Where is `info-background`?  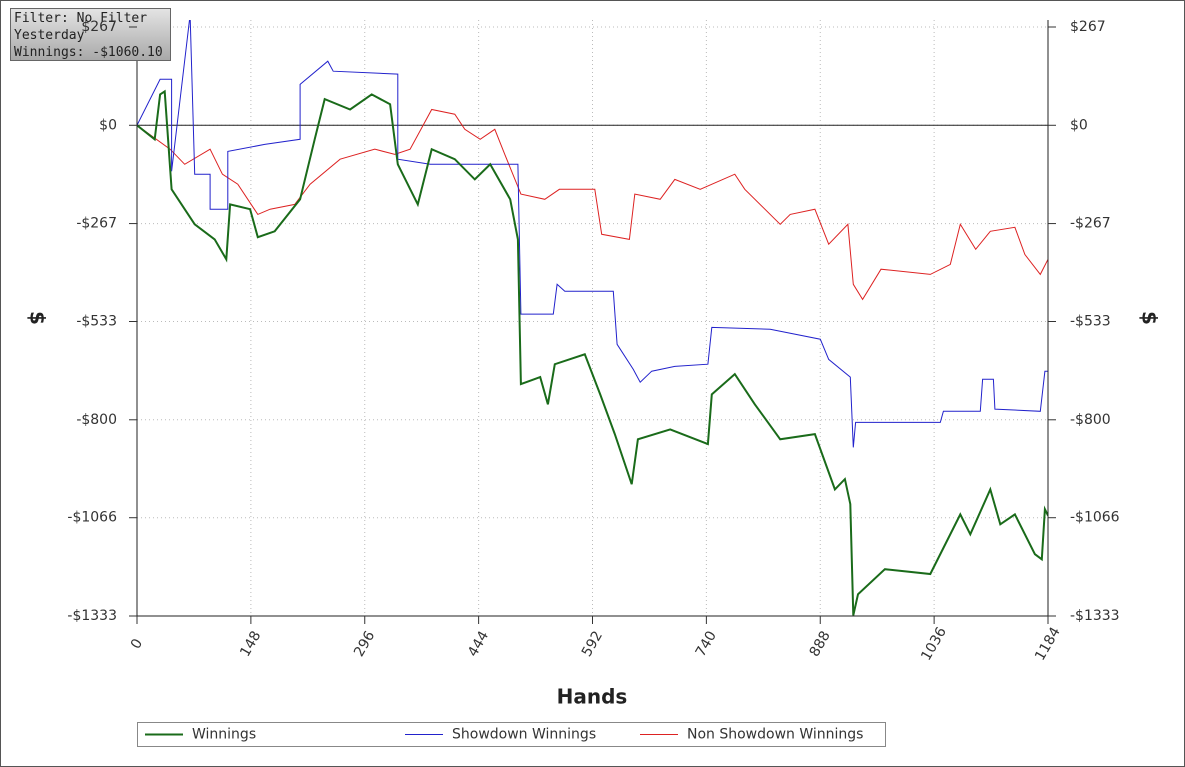
info-background is located at coordinates (90, 34).